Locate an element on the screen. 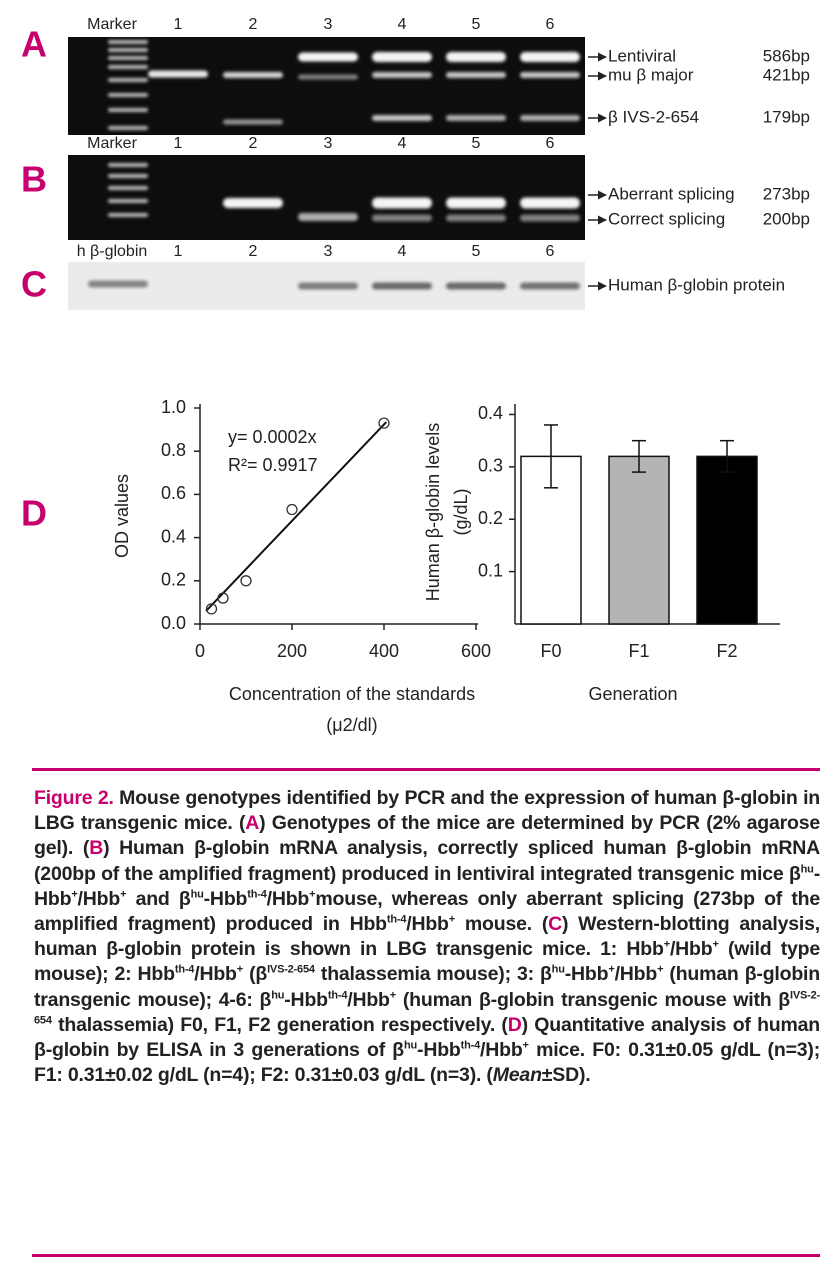  trendline is located at coordinates (296, 516).